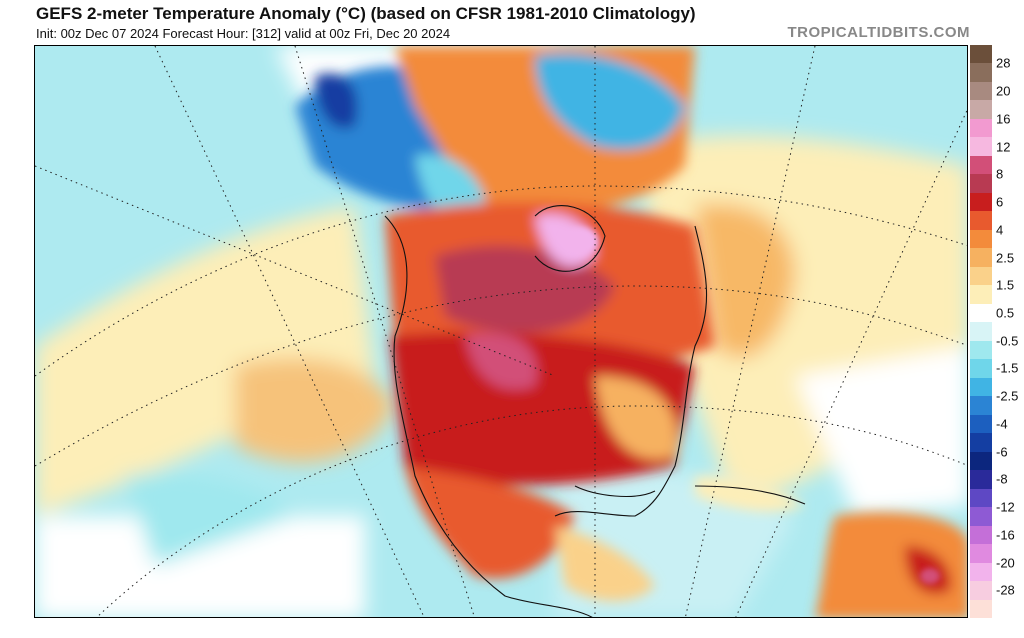 The image size is (1024, 638). Describe the element at coordinates (878, 32) in the screenshot. I see `site-brand: TROPICALTIDBITS.COM` at that location.